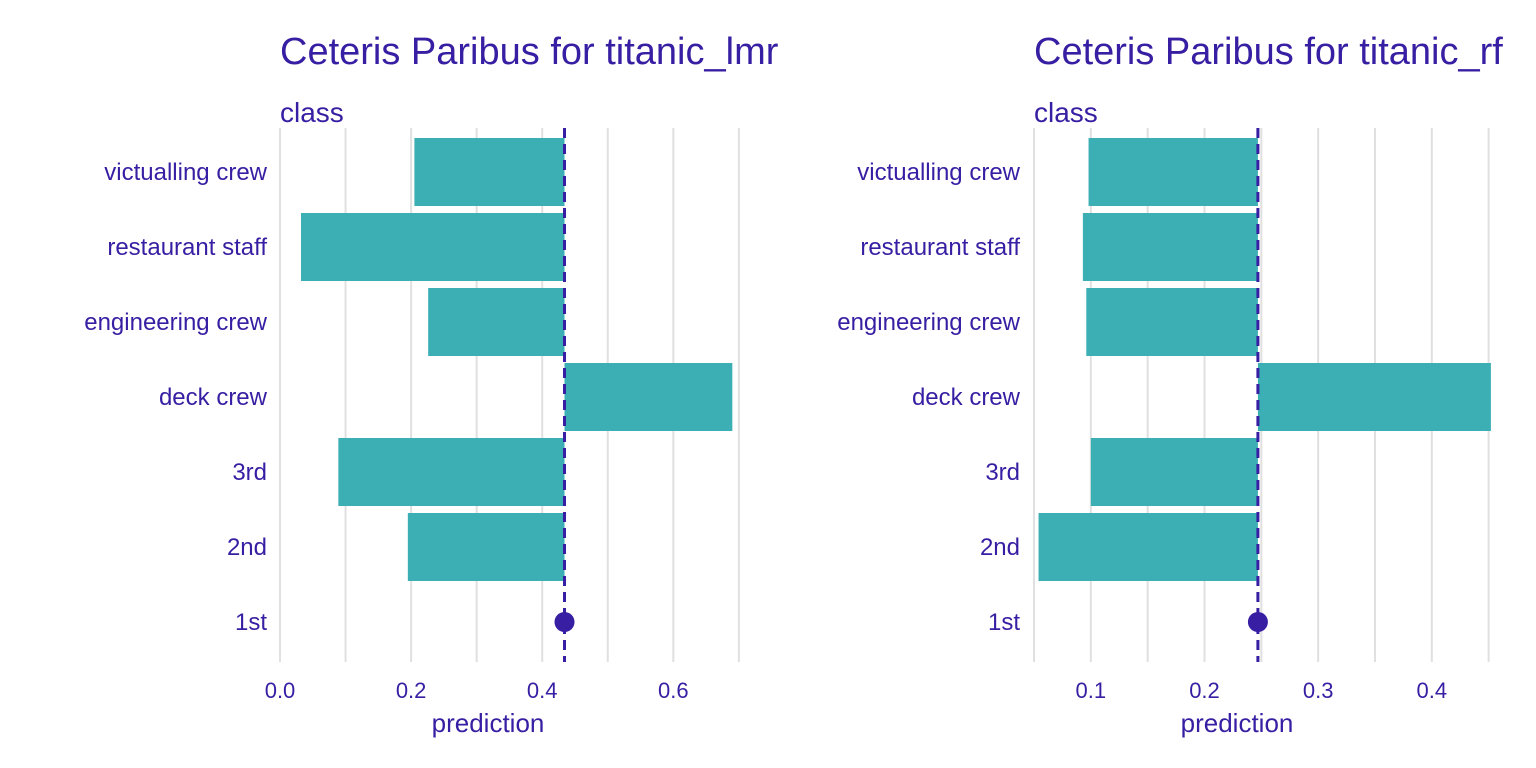 The image size is (1536, 768). What do you see at coordinates (673, 690) in the screenshot?
I see `x-tick-label: 0.6` at bounding box center [673, 690].